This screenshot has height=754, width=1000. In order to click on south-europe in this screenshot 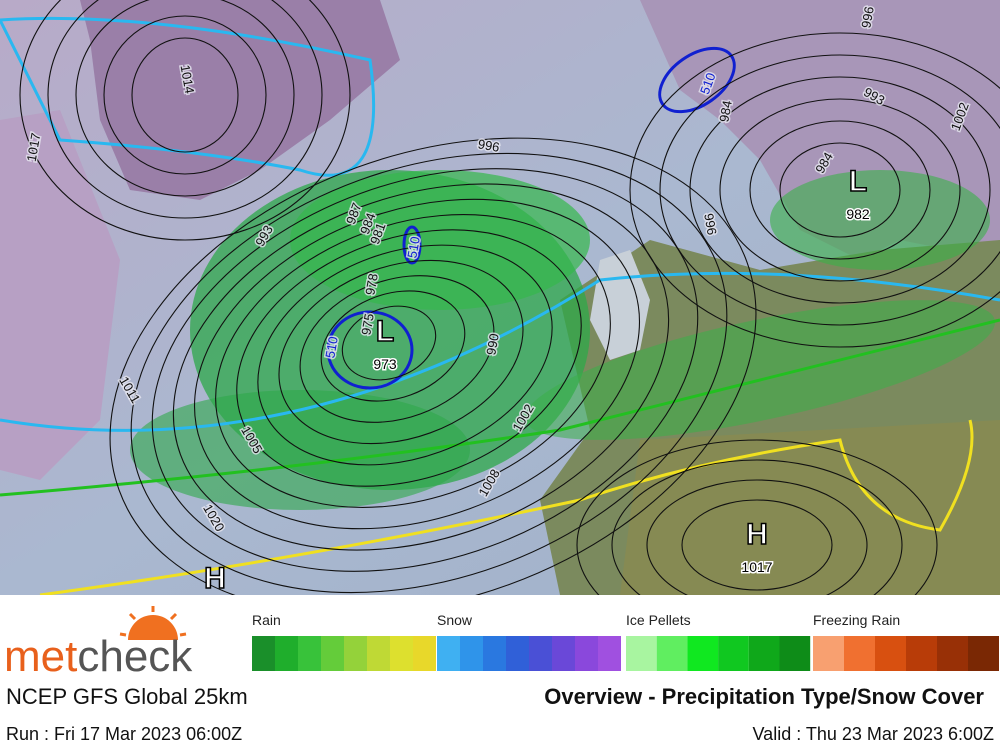, I will do `click(810, 507)`.